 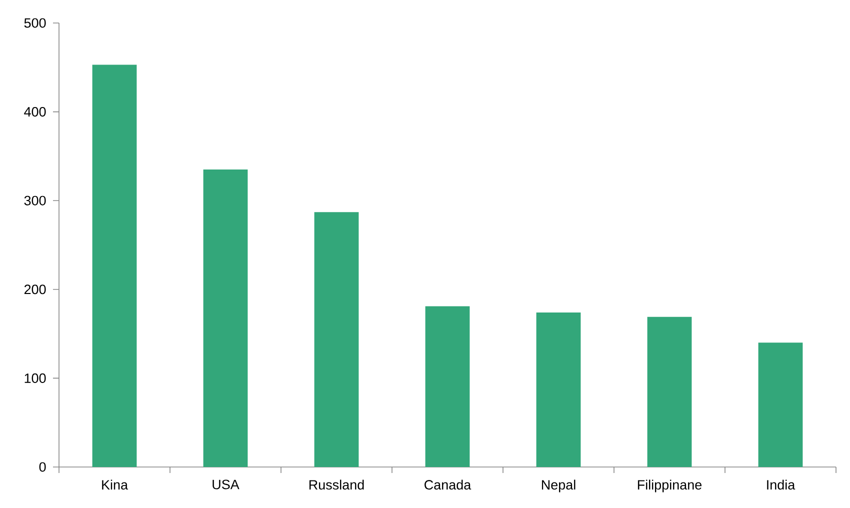 What do you see at coordinates (35, 378) in the screenshot?
I see `y-tick-label: 100` at bounding box center [35, 378].